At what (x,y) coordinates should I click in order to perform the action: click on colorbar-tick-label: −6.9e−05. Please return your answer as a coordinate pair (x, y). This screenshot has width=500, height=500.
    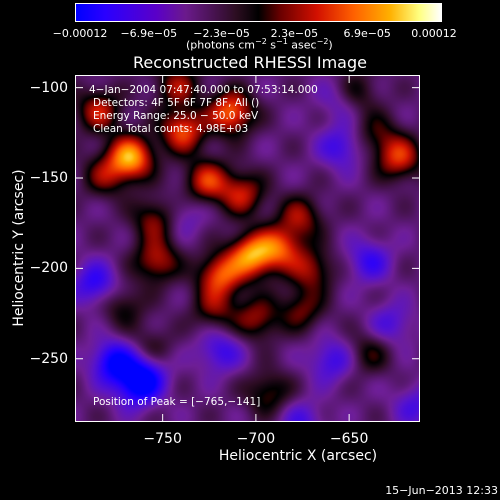
    Looking at the image, I should click on (149, 33).